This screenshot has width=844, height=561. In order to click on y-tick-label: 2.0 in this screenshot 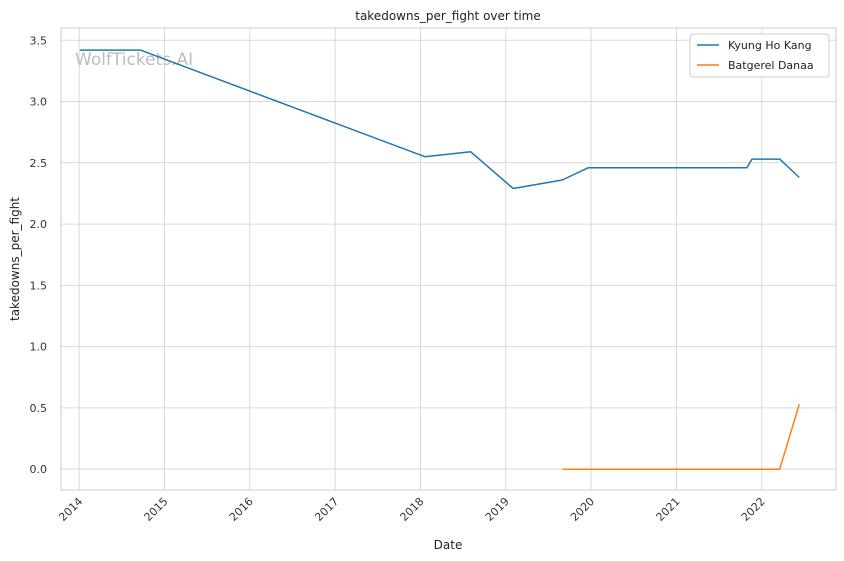, I will do `click(39, 224)`.